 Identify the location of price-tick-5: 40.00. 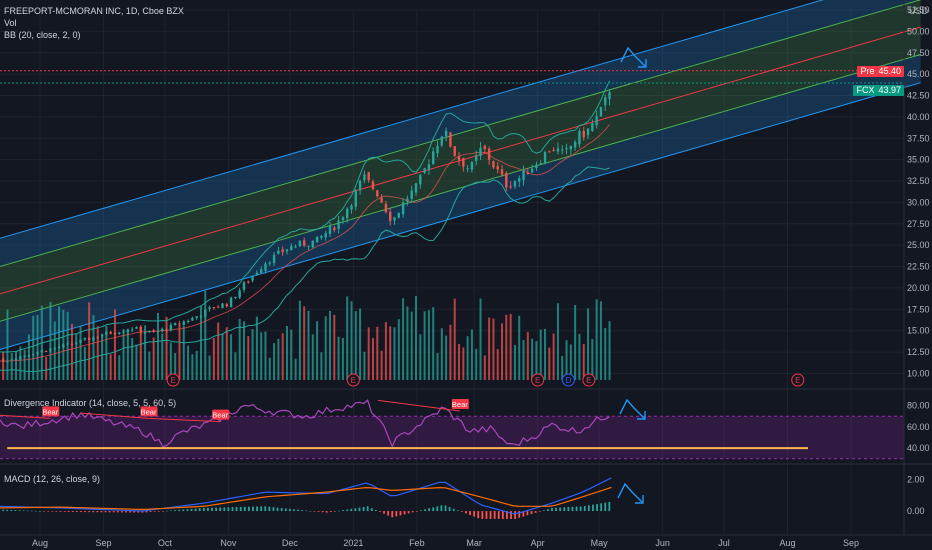
(918, 117).